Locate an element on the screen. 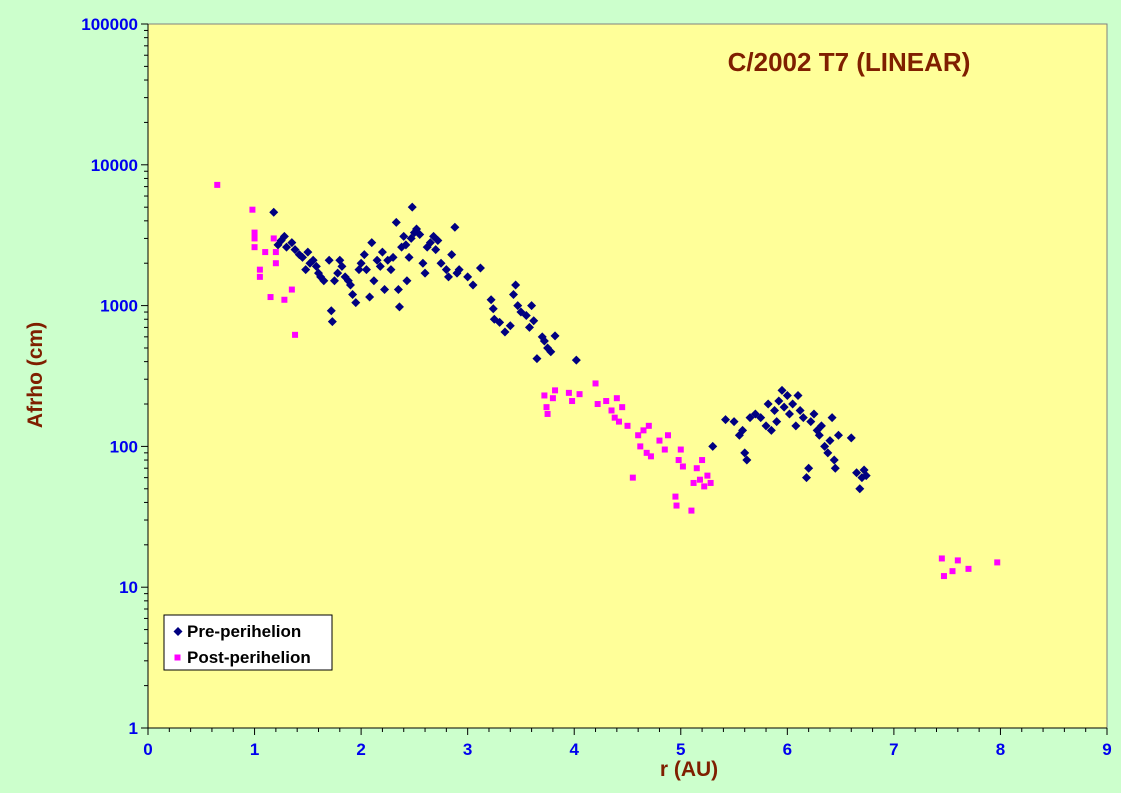  legend-marker-pre is located at coordinates (178, 631).